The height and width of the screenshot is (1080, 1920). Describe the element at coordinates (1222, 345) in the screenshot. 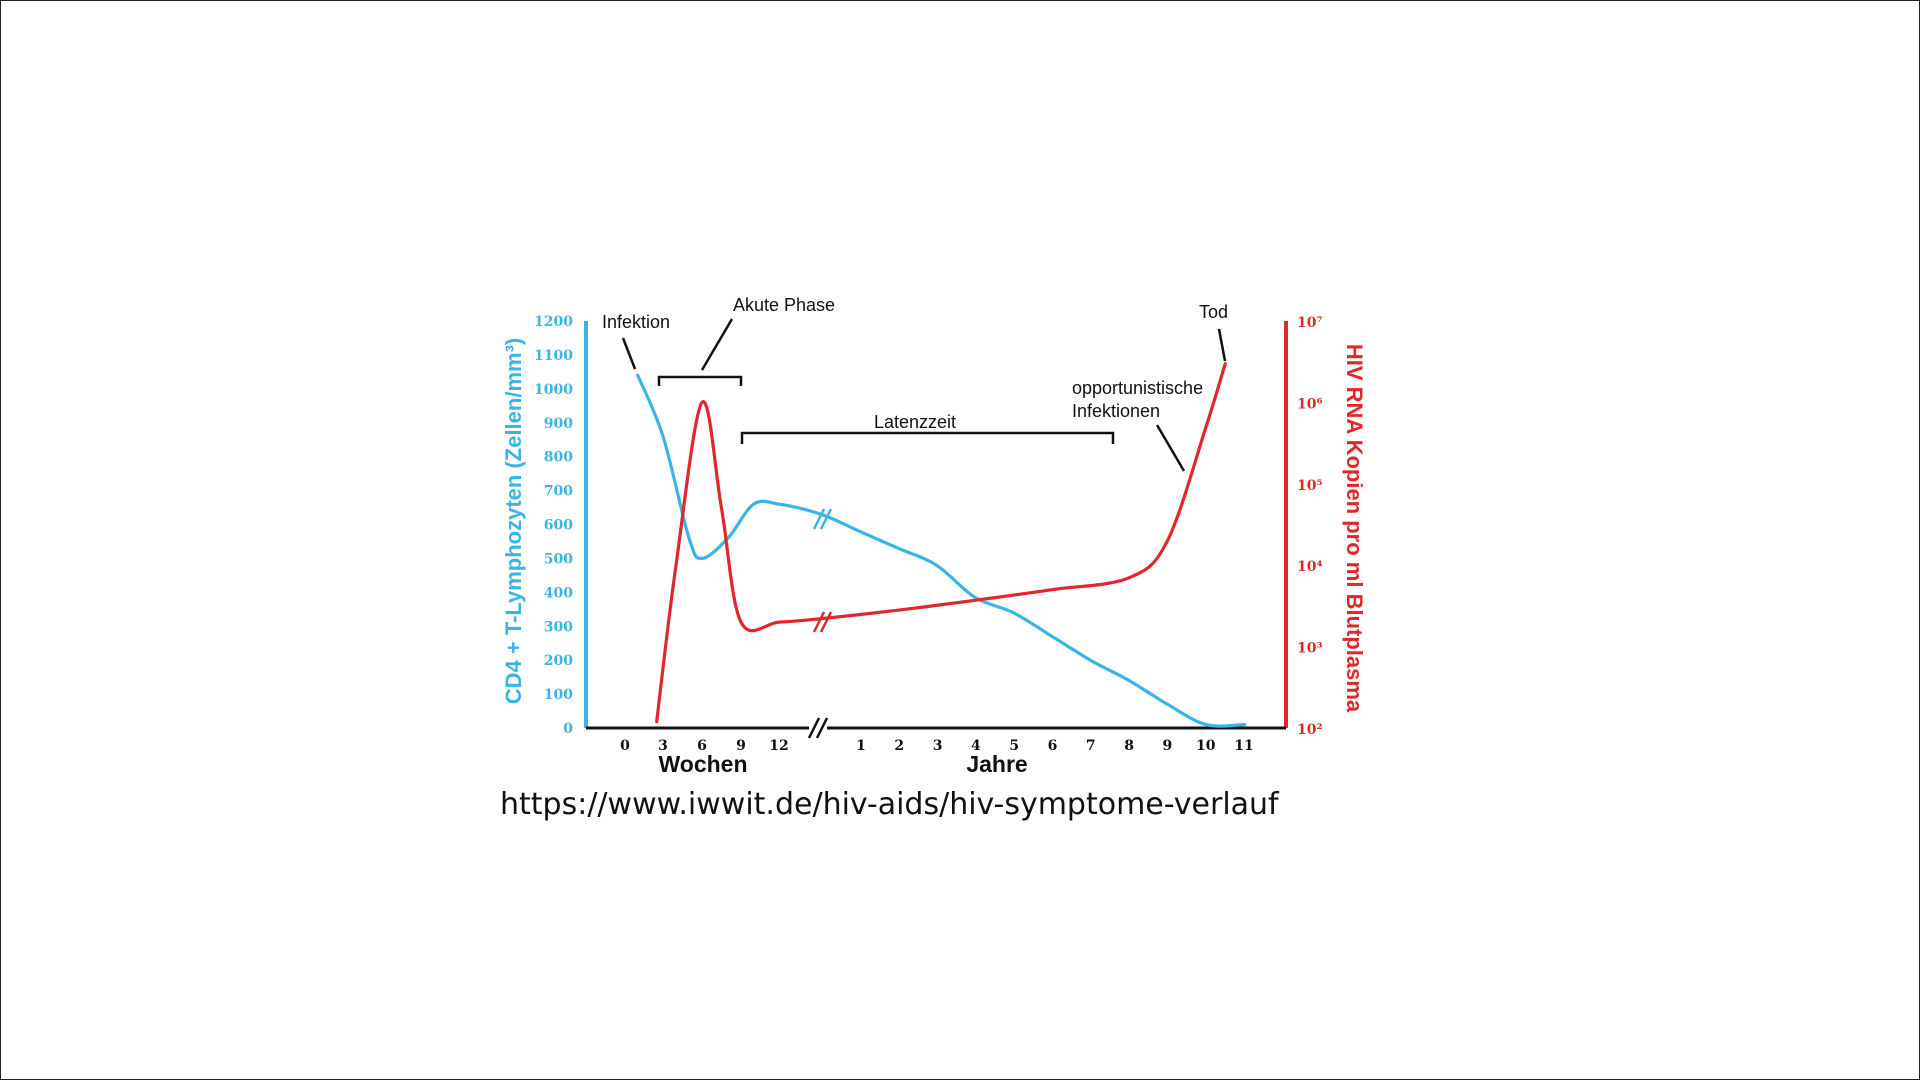

I see `annotation-tod-pointer` at that location.